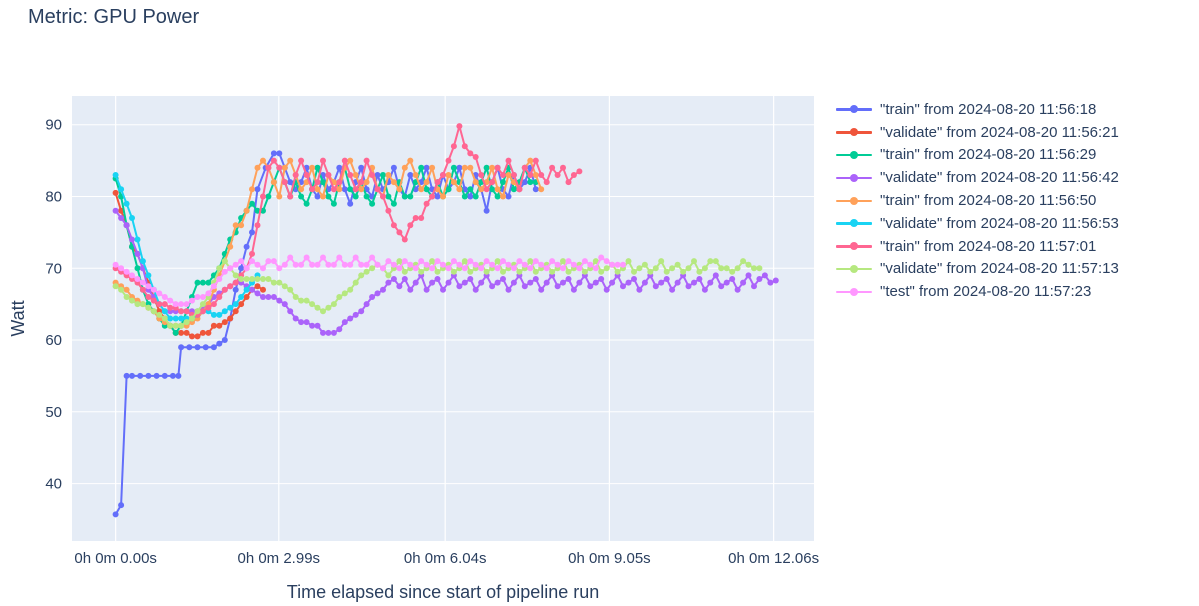 The width and height of the screenshot is (1199, 606). Describe the element at coordinates (976, 109) in the screenshot. I see `legend-item: "train" from 2024-08-20 11:56:18` at that location.